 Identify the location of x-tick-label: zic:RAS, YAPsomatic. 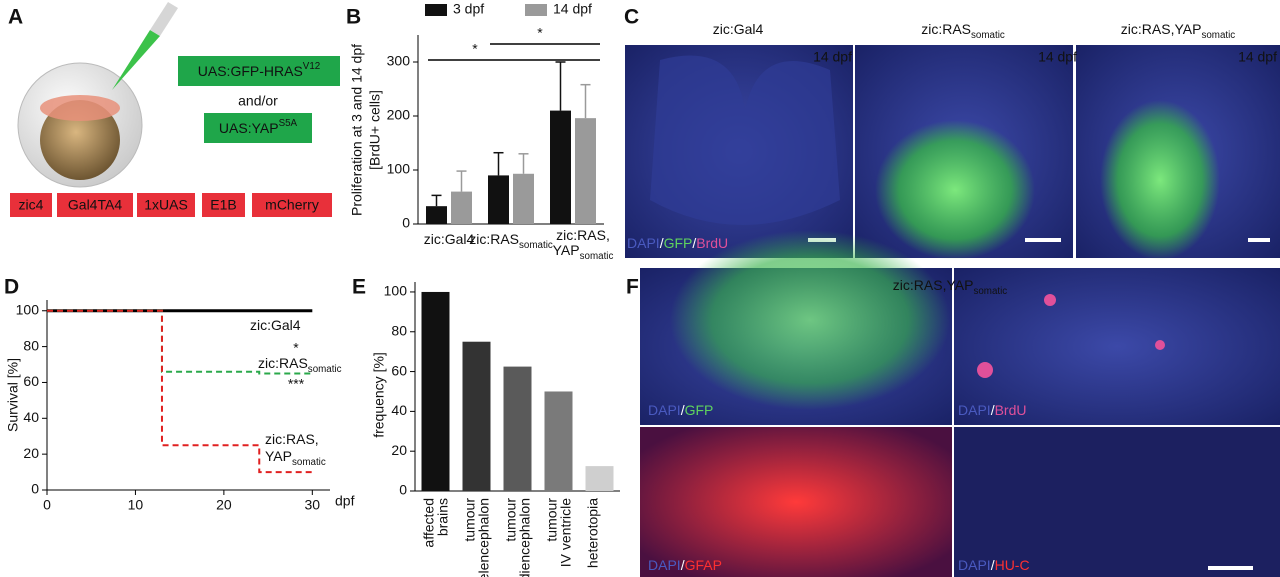
(583, 244).